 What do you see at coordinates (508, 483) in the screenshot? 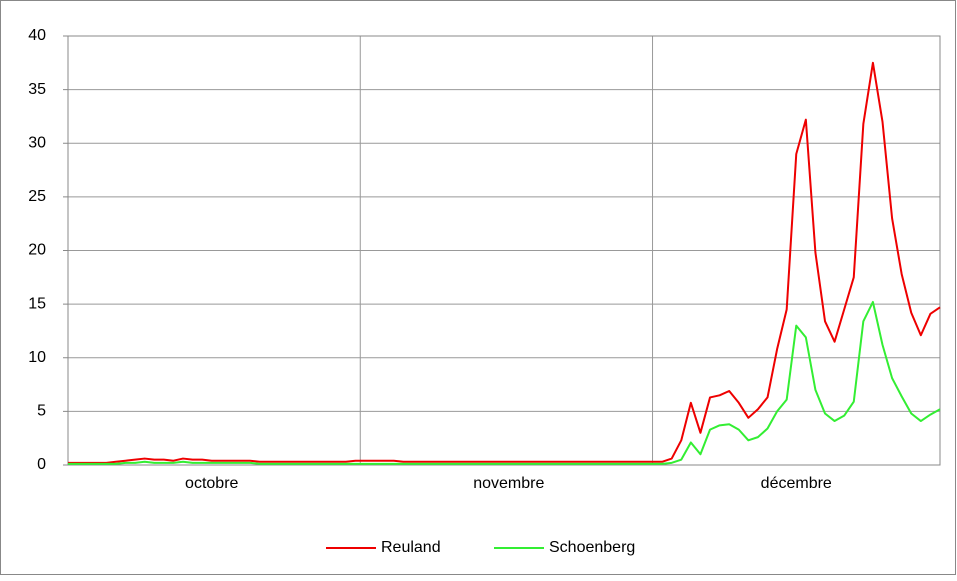
I see `x-tick-label: novembre` at bounding box center [508, 483].